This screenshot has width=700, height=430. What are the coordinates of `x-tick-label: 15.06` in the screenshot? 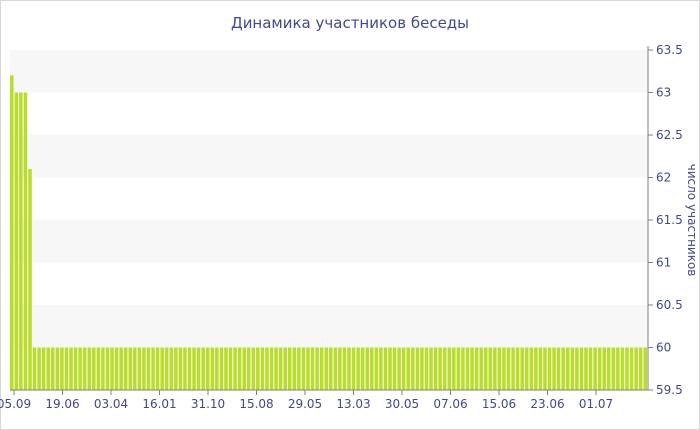 It's located at (499, 404).